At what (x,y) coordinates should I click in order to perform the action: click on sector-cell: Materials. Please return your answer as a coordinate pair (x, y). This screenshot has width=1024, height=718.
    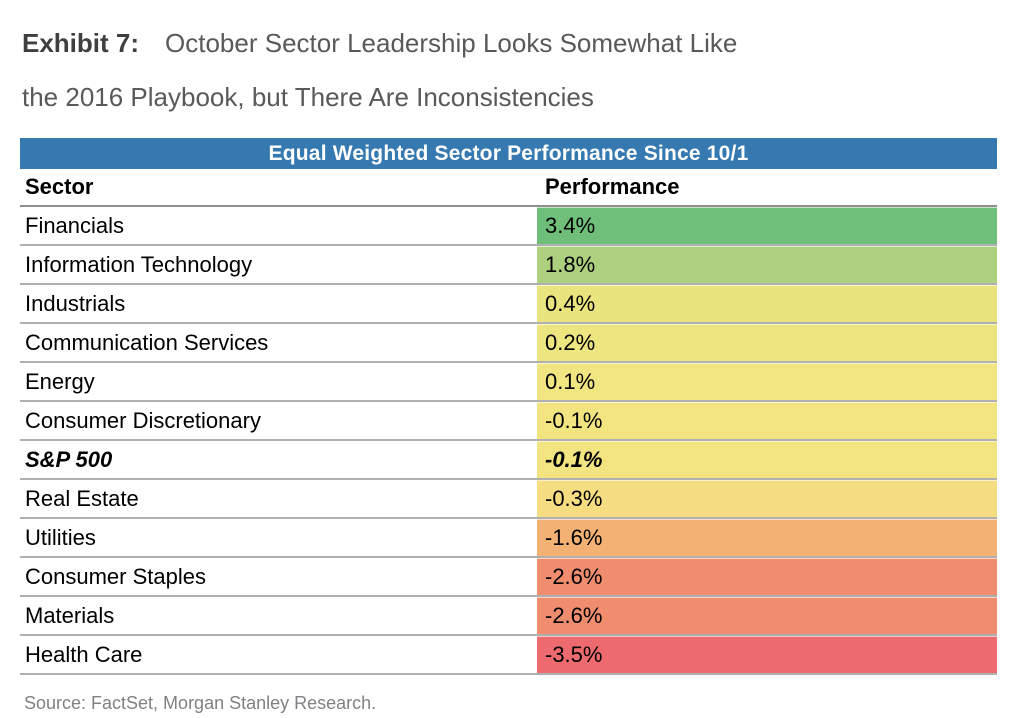
    Looking at the image, I should click on (278, 615).